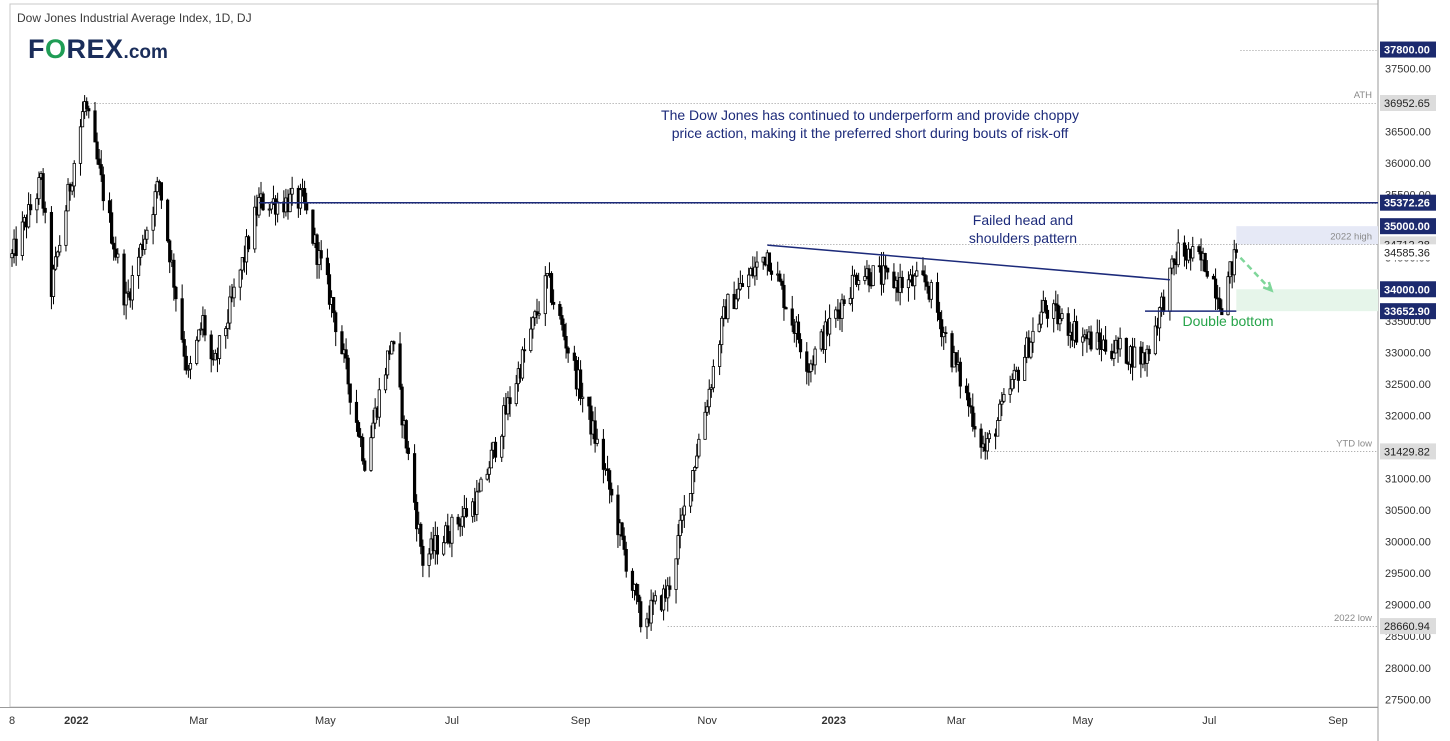 This screenshot has height=741, width=1450. I want to click on price-label: 34000.00, so click(1407, 290).